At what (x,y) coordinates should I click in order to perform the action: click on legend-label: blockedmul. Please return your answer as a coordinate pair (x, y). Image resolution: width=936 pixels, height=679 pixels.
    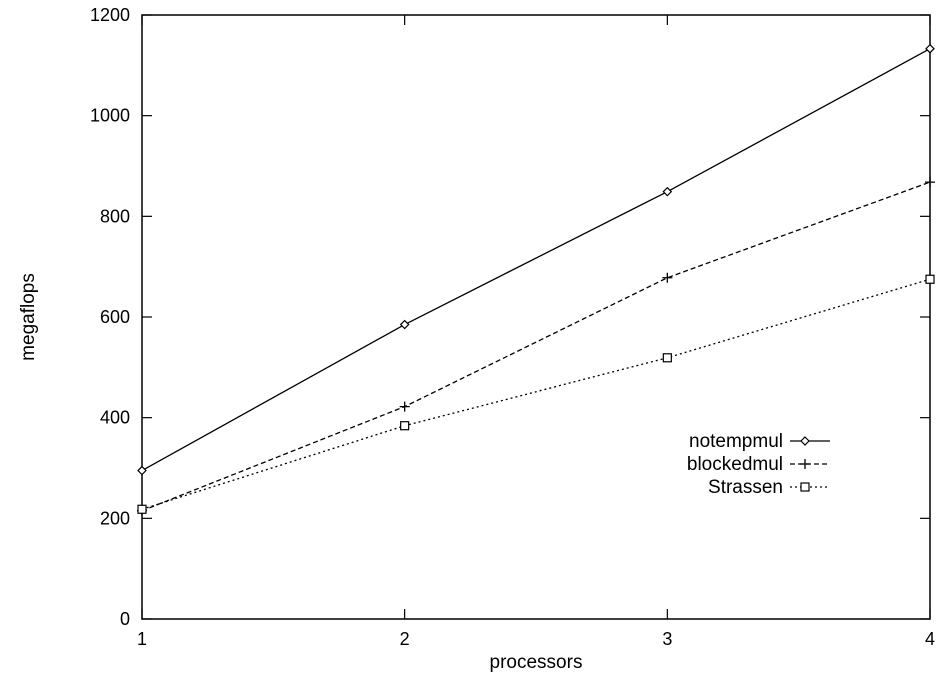
    Looking at the image, I should click on (735, 464).